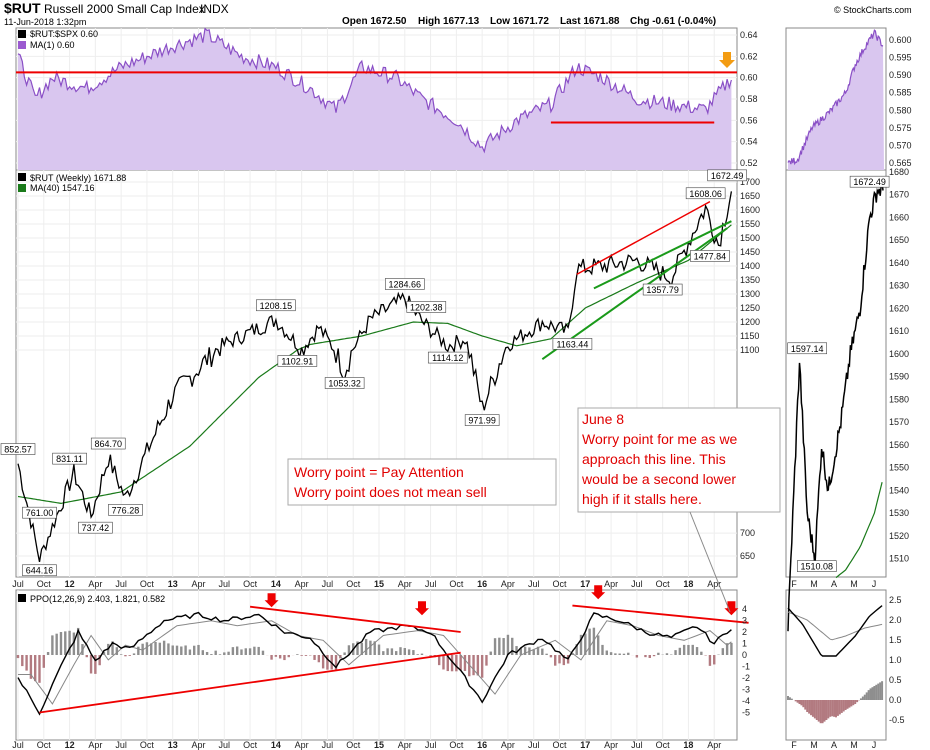 The height and width of the screenshot is (750, 930). I want to click on note1-line2: Worry point does not mean sell, so click(390, 492).